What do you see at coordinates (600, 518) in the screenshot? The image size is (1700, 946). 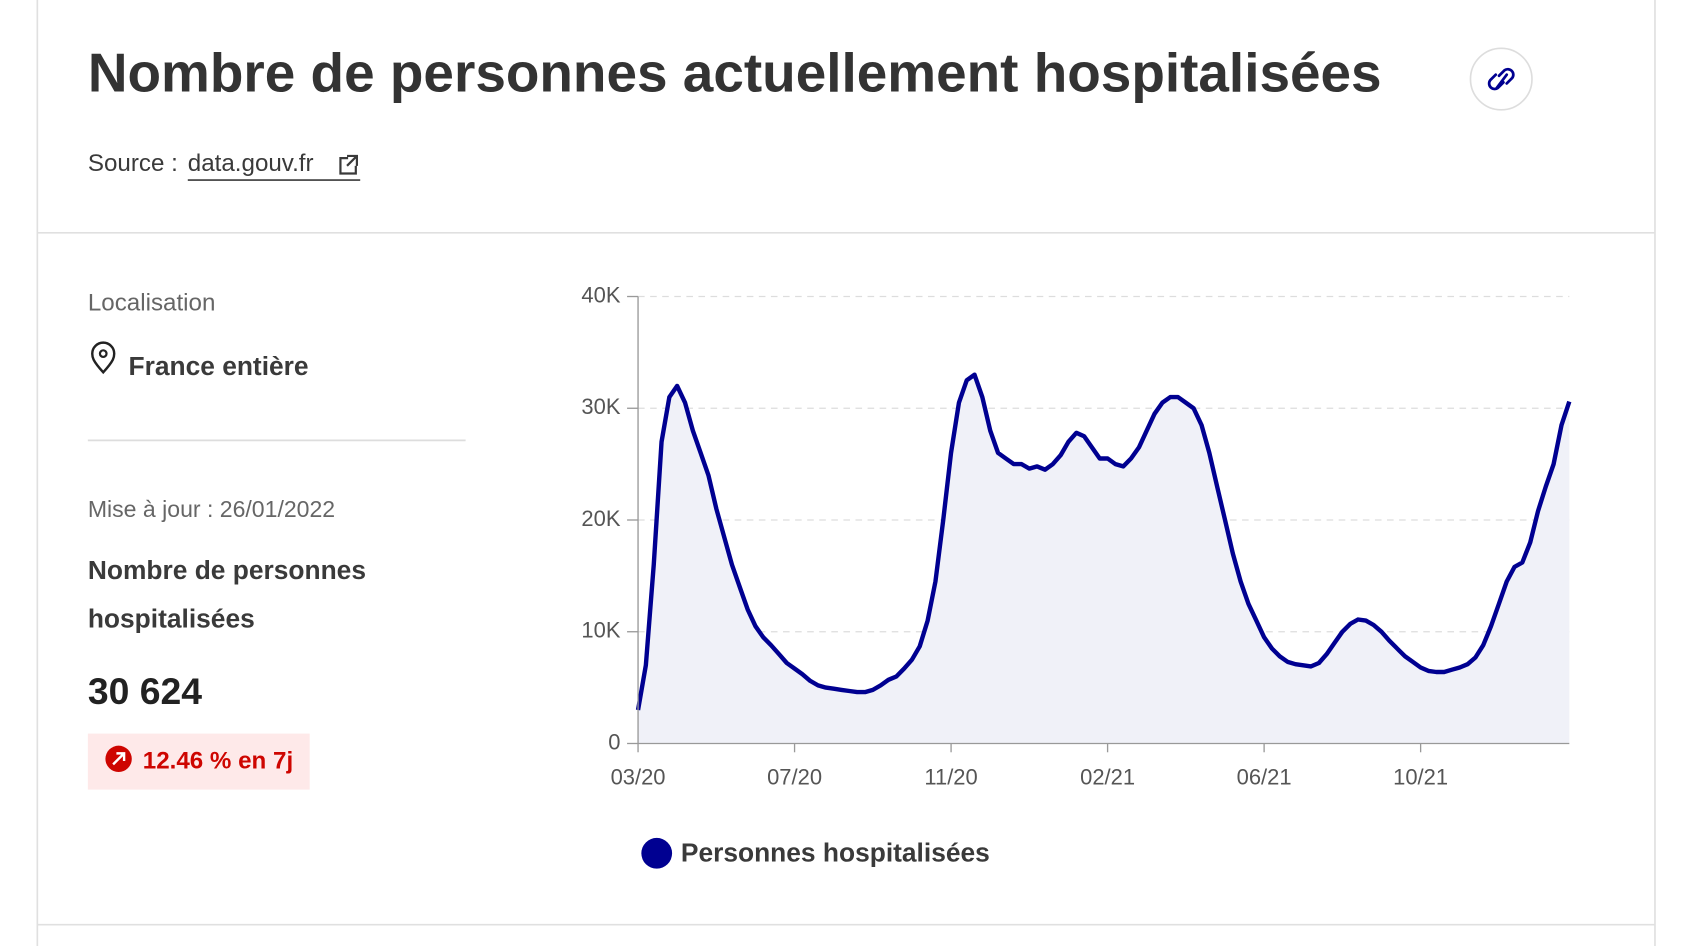 I see `y-tick-label: 20K` at bounding box center [600, 518].